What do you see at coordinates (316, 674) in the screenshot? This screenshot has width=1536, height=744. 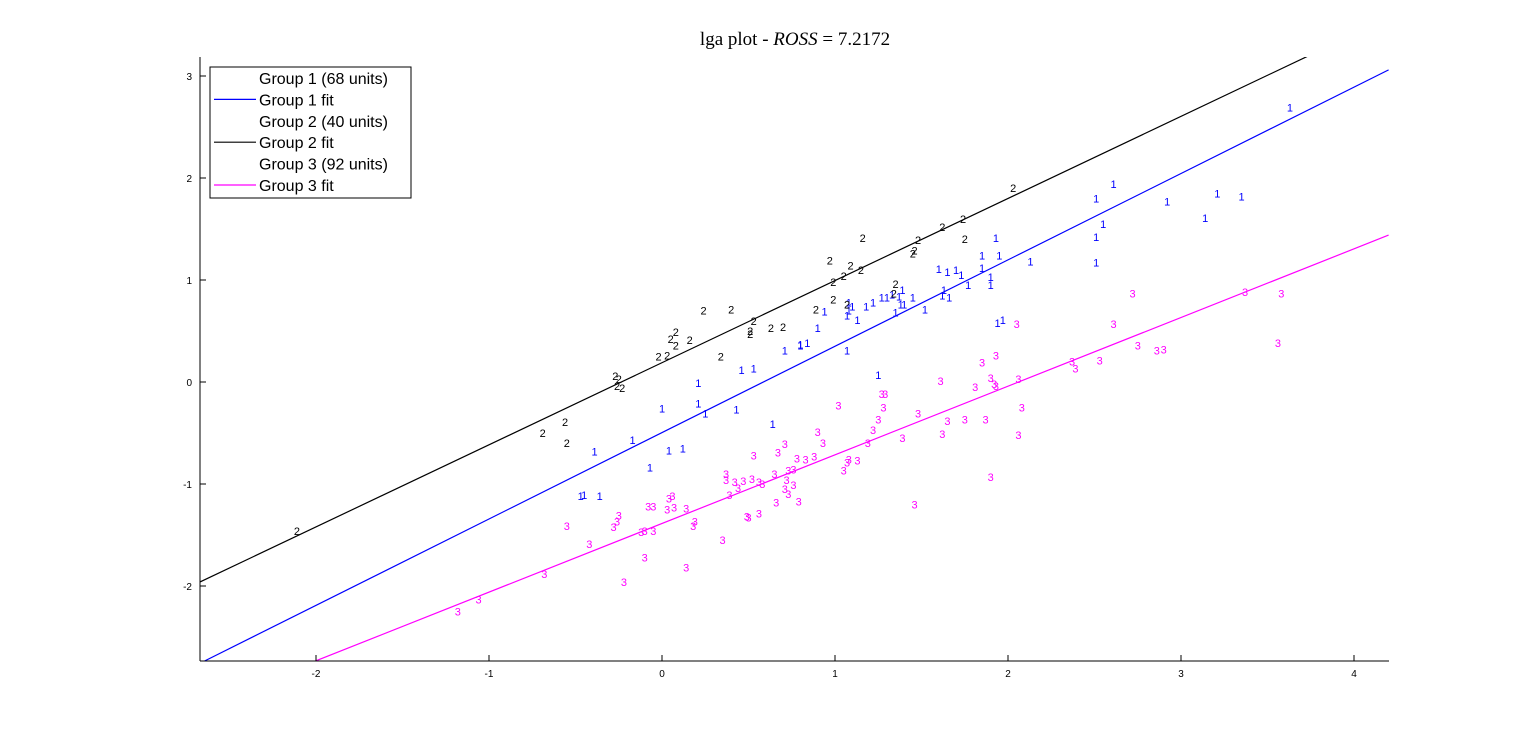 I see `x-tick-label: -2` at bounding box center [316, 674].